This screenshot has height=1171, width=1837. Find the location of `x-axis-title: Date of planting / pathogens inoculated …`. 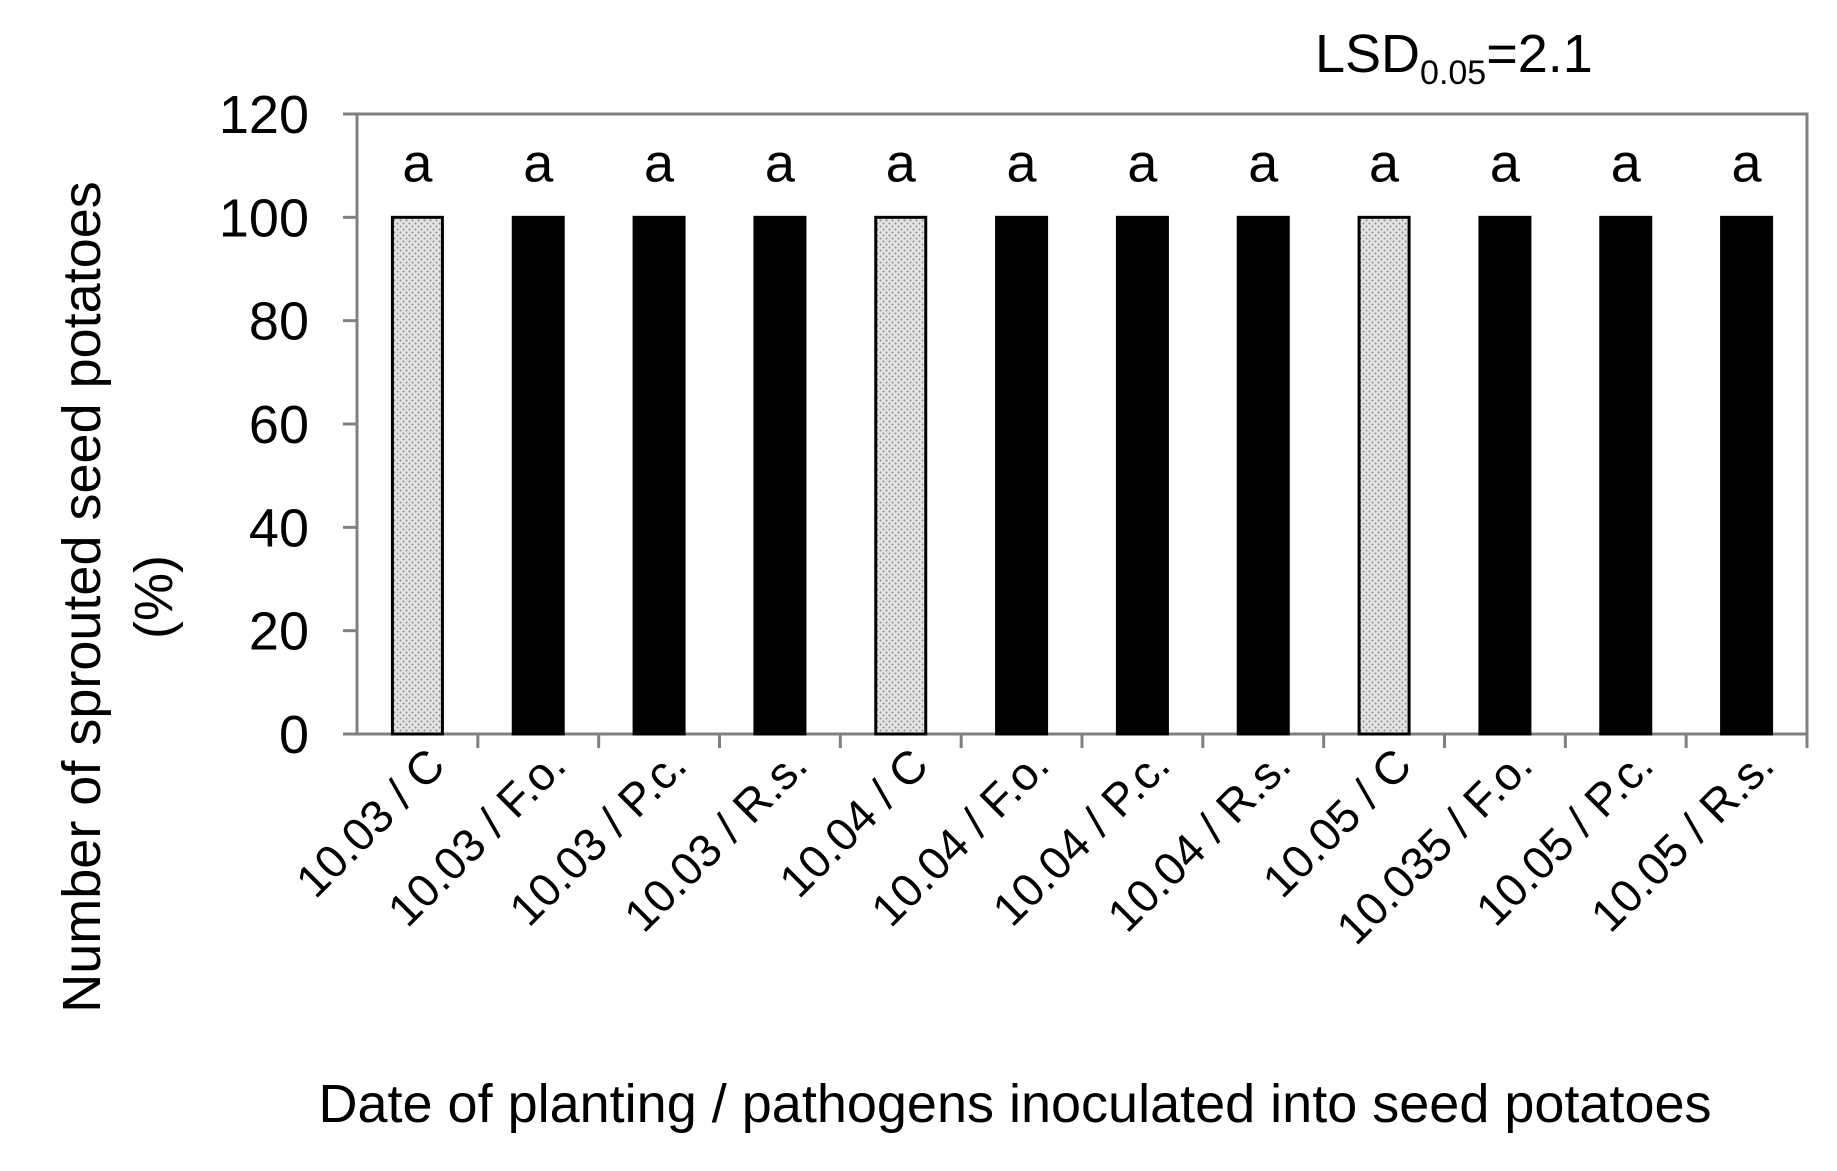

x-axis-title: Date of planting / pathogens inoculated … is located at coordinates (1014, 1104).